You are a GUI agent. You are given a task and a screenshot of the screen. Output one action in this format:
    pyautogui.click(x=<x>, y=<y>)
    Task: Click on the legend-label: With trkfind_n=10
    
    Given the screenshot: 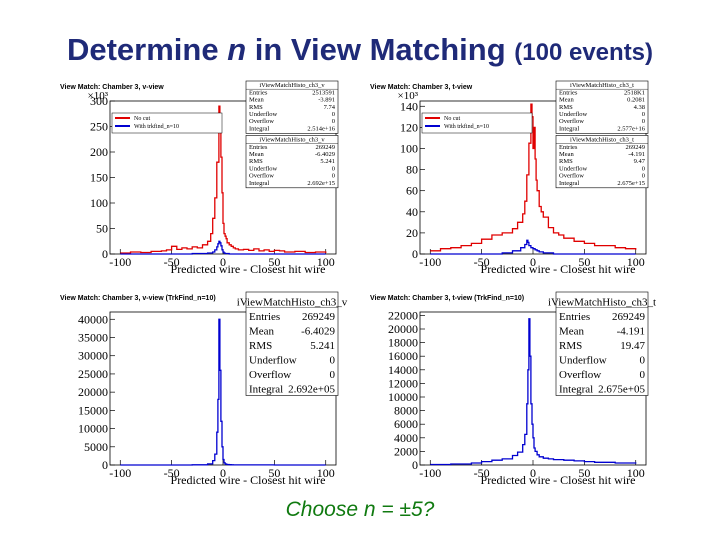 What is the action you would take?
    pyautogui.click(x=466, y=126)
    